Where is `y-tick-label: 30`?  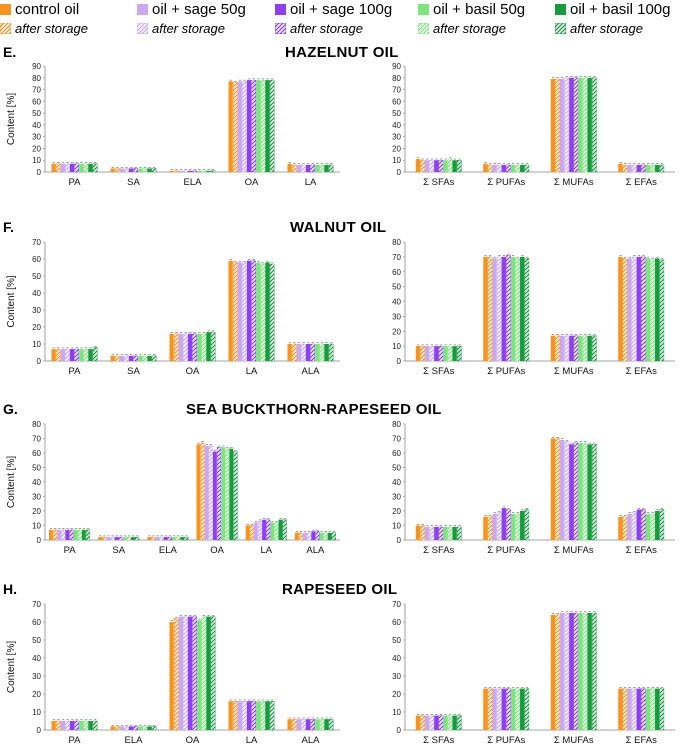 y-tick-label: 30 is located at coordinates (36, 497).